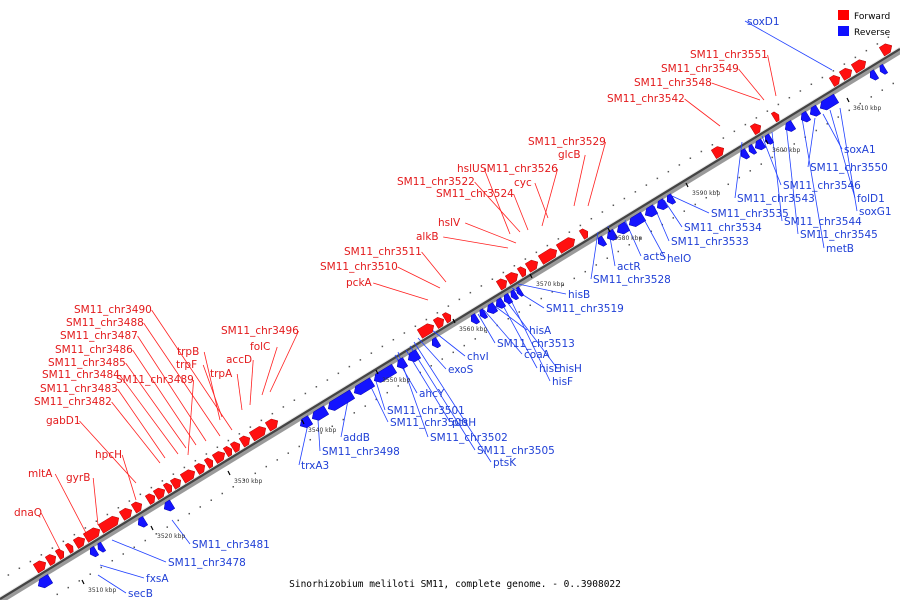 This screenshot has height=600, width=900. What do you see at coordinates (79, 389) in the screenshot?
I see `gene-label-sm11-chr3483: SM11_chr3483` at bounding box center [79, 389].